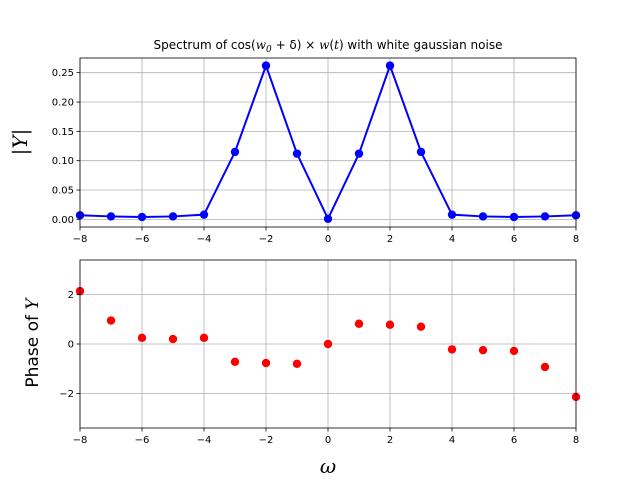  What do you see at coordinates (328, 466) in the screenshot?
I see `phase-xlabel: ω` at bounding box center [328, 466].